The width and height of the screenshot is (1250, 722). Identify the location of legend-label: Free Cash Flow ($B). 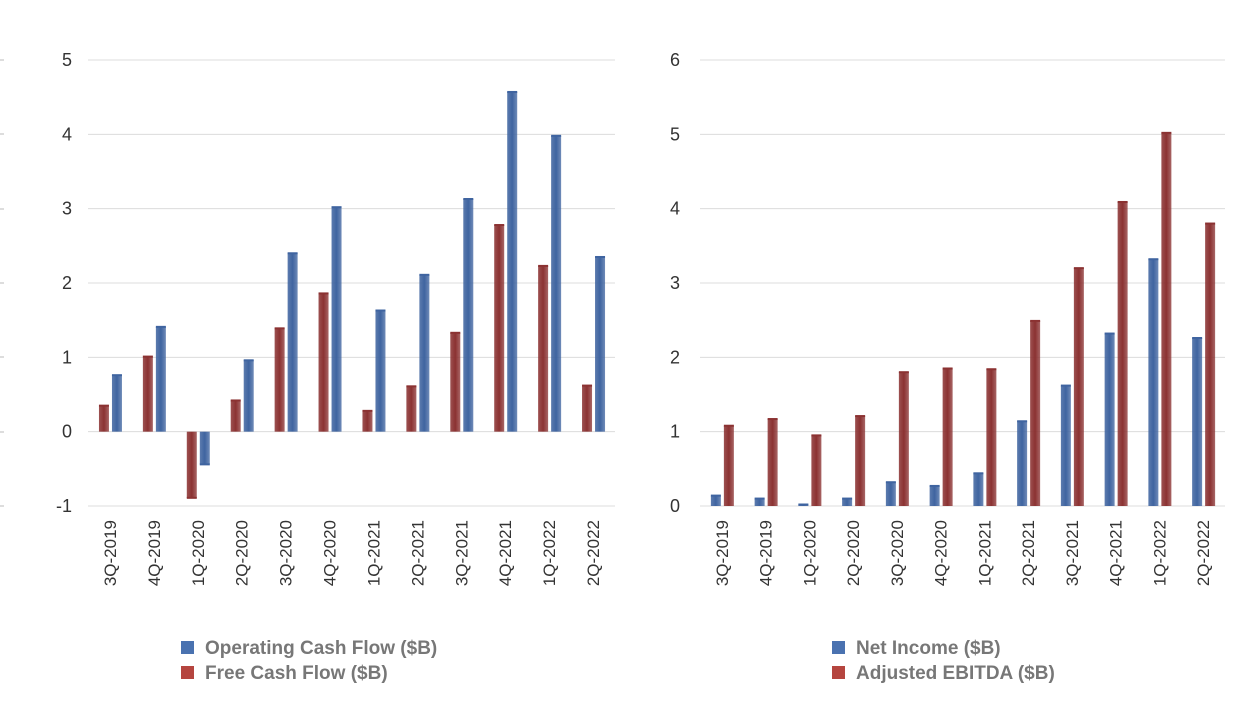
(296, 673).